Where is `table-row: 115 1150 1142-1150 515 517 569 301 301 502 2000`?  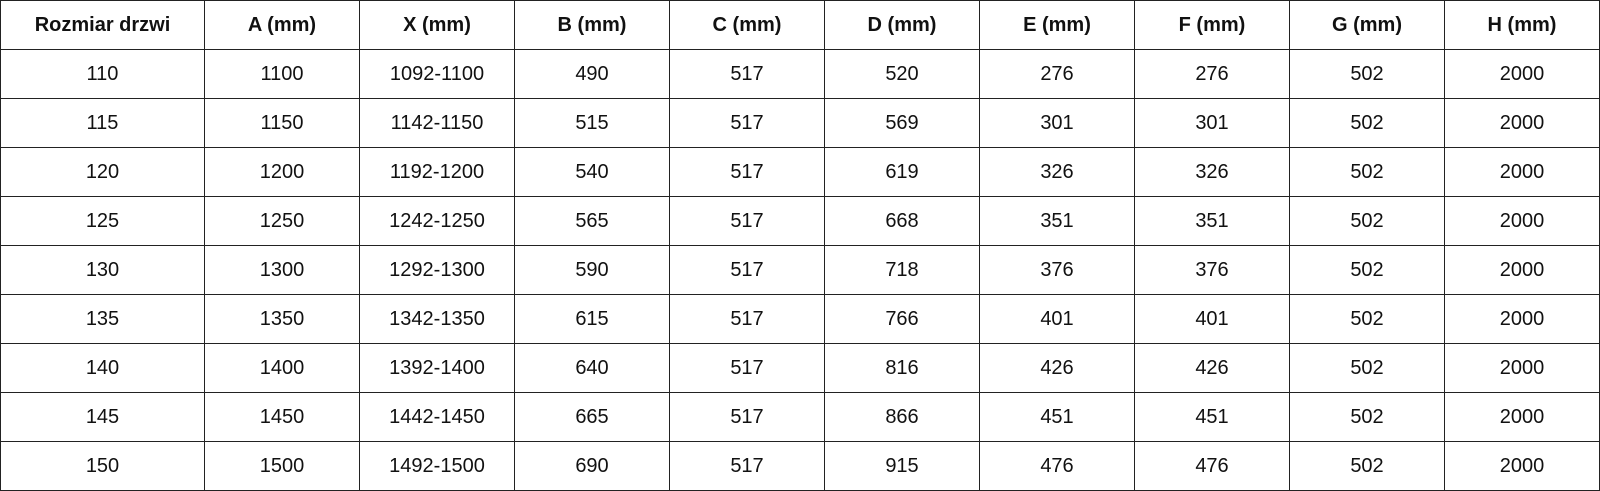
table-row: 115 1150 1142-1150 515 517 569 301 301 502 2000 is located at coordinates (800, 123).